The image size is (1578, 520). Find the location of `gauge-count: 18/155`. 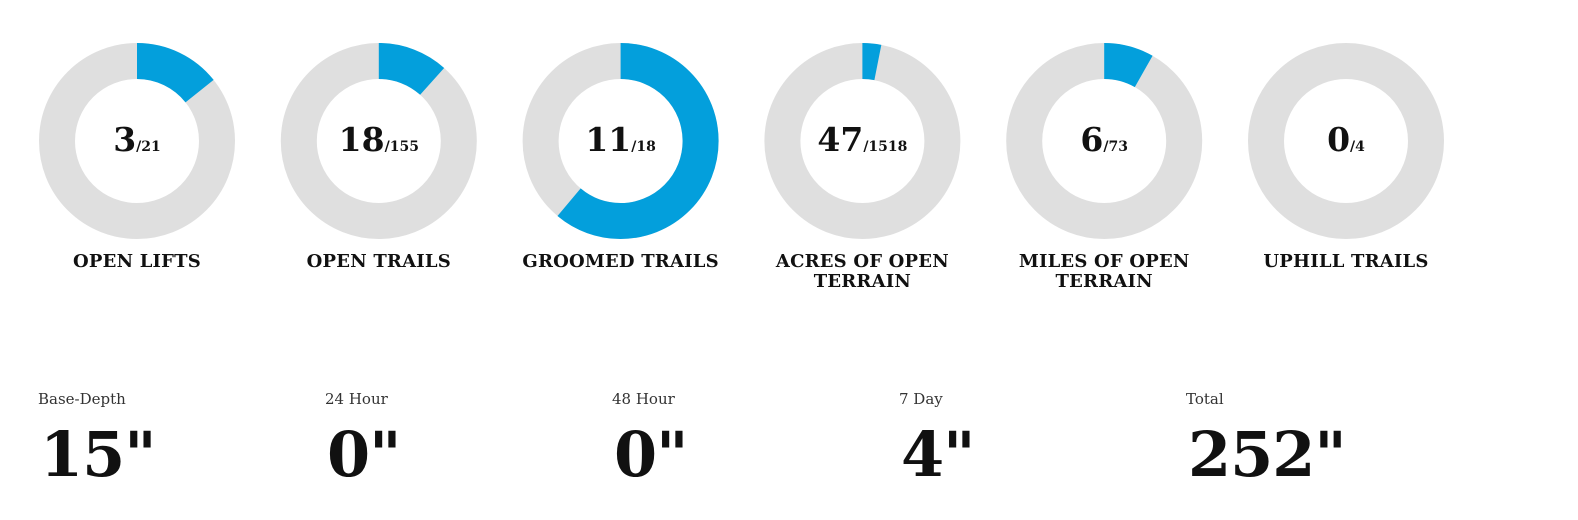

gauge-count: 18/155 is located at coordinates (379, 139).